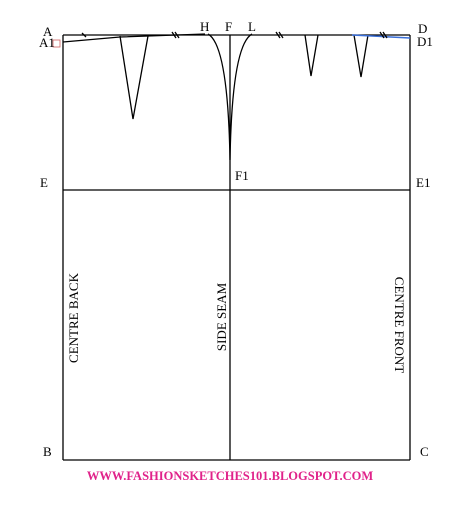 The height and width of the screenshot is (512, 476). What do you see at coordinates (48, 31) in the screenshot?
I see `label-a: A` at bounding box center [48, 31].